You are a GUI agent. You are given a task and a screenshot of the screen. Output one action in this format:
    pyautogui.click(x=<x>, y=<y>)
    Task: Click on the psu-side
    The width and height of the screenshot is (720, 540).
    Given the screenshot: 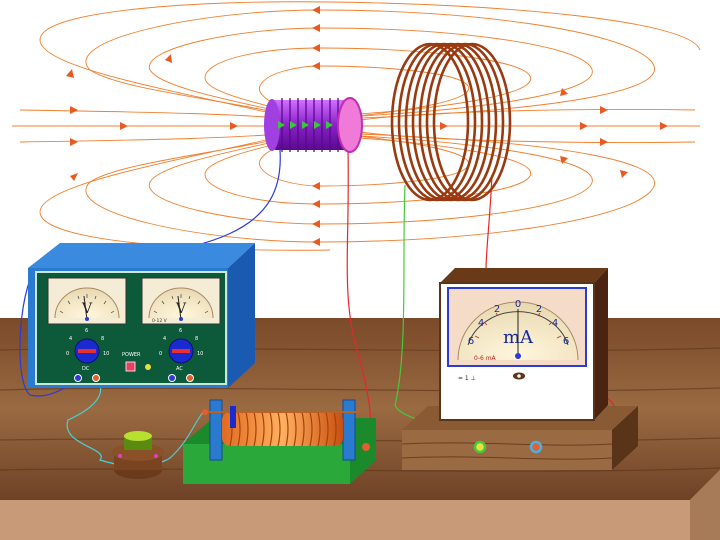 What is the action you would take?
    pyautogui.click(x=241, y=315)
    